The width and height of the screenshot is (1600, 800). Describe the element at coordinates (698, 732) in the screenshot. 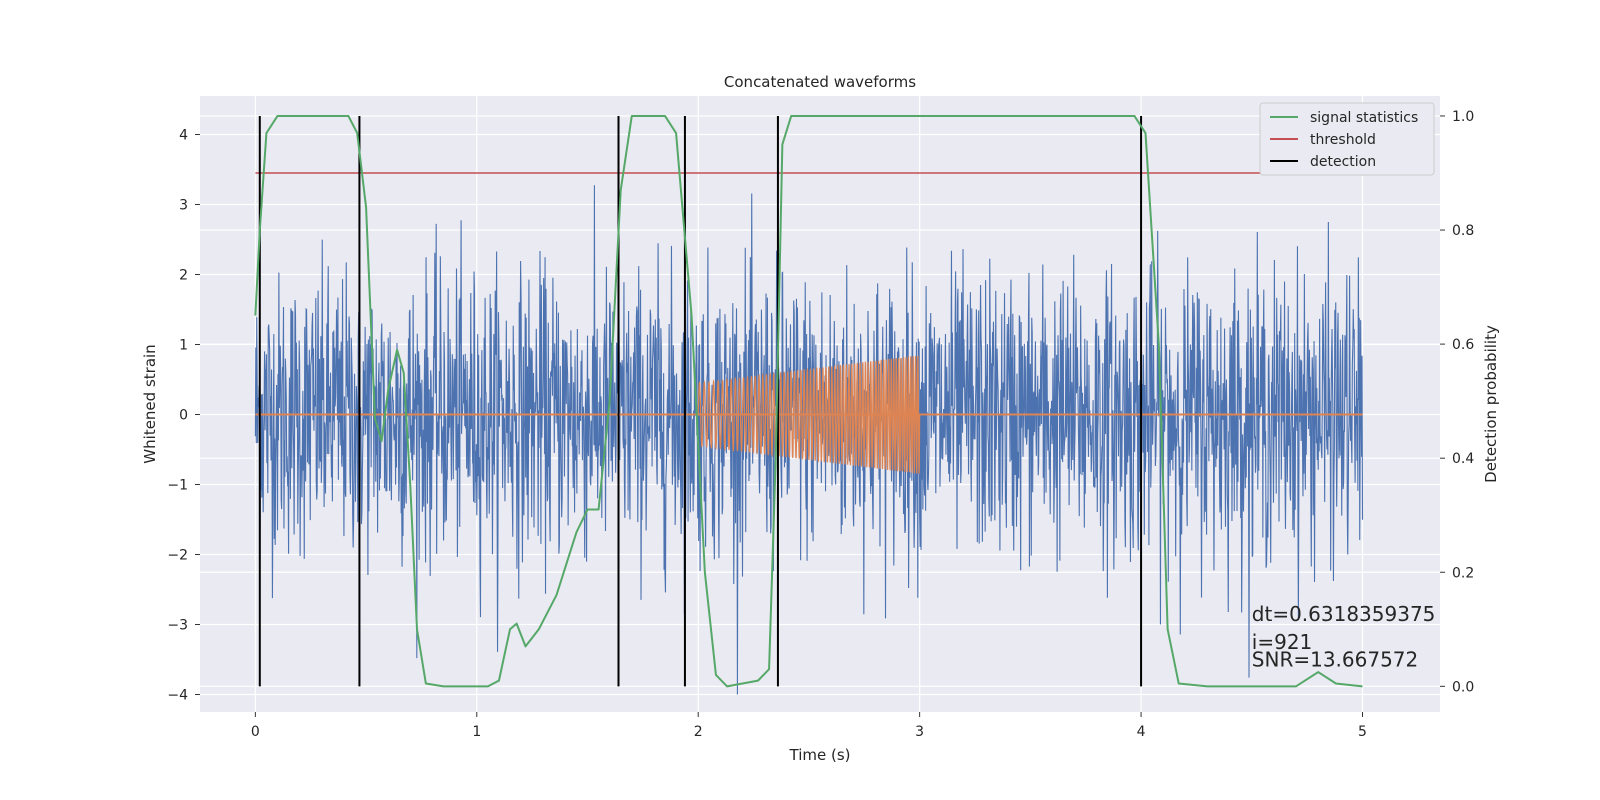

I see `x-tick-label: 2` at that location.